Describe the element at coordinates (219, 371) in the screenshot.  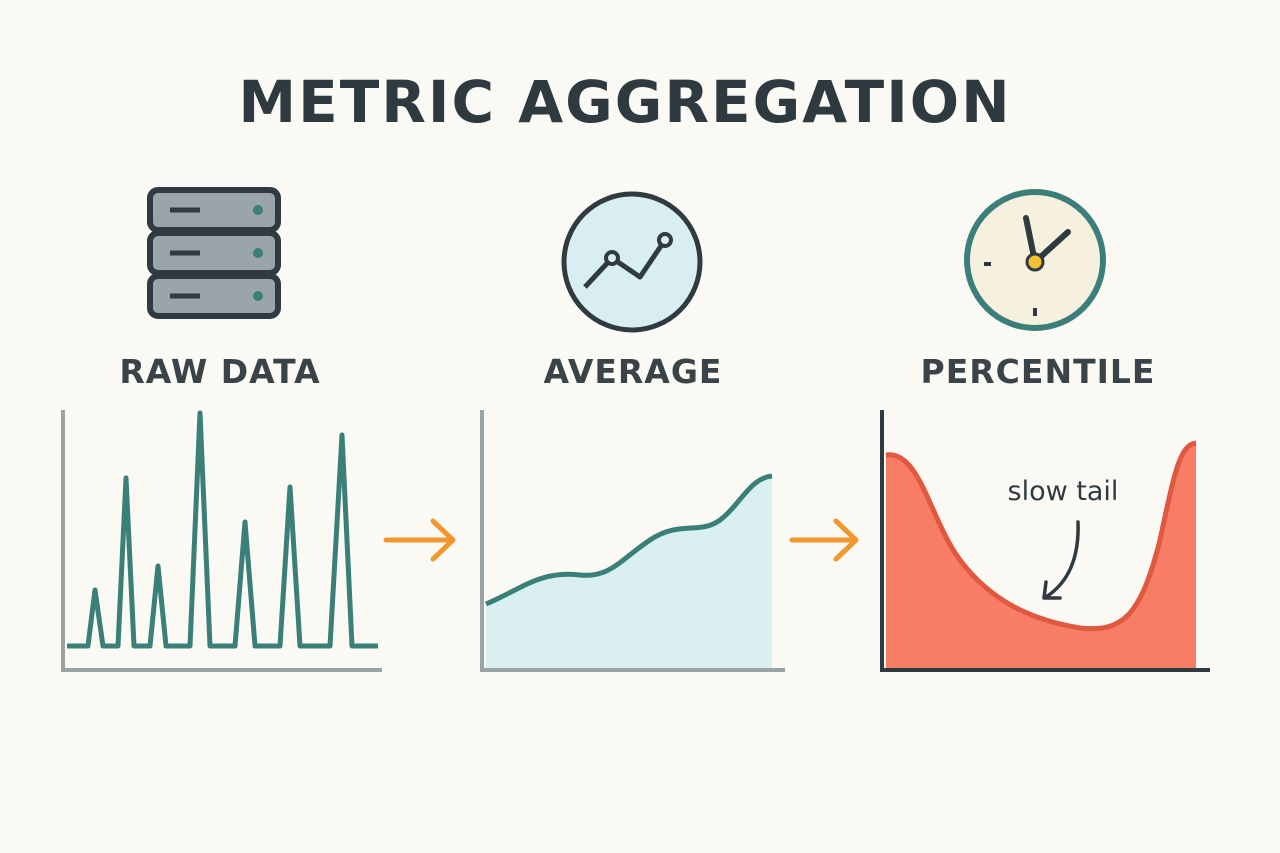
I see `panel-label: RAW DATA` at that location.